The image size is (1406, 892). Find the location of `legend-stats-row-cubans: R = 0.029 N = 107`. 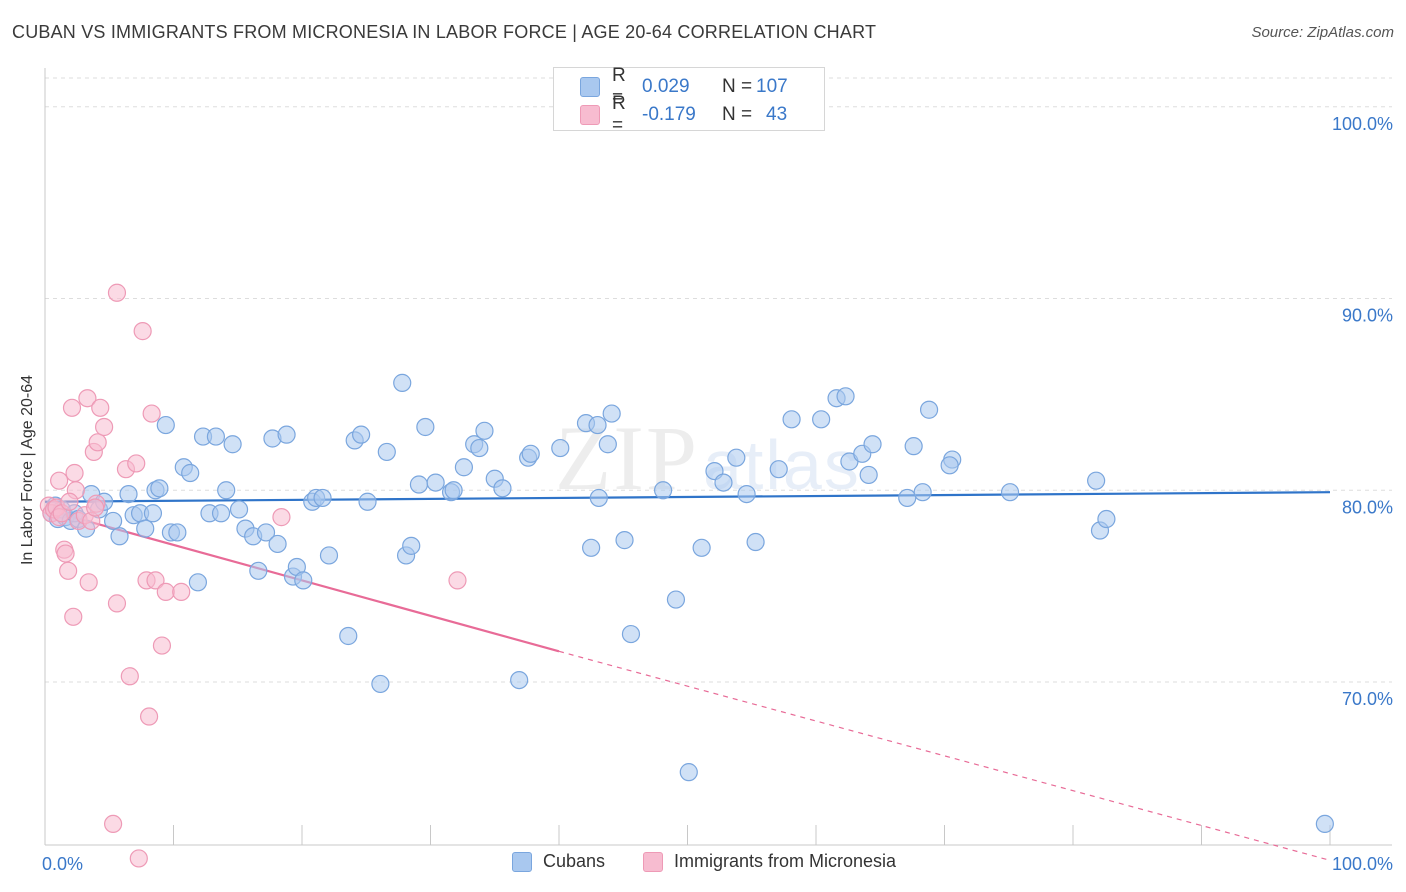

legend-stats-row-cubans: R = 0.029 N = 107 is located at coordinates (671, 86).